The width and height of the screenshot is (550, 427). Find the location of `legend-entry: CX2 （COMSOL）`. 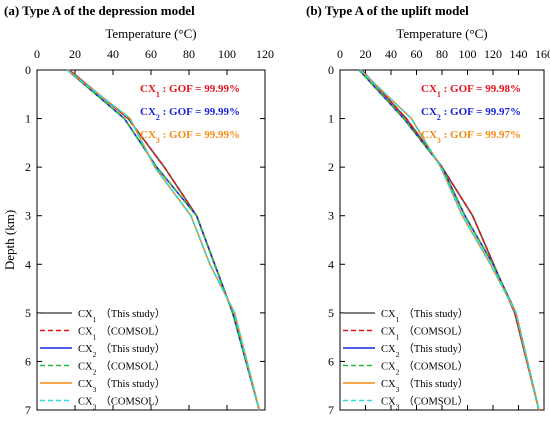

legend-entry: CX2 （COMSOL） is located at coordinates (121, 369).